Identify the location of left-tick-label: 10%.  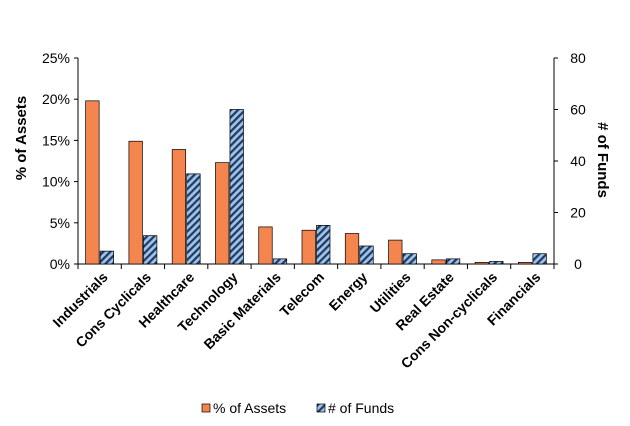
(56, 182).